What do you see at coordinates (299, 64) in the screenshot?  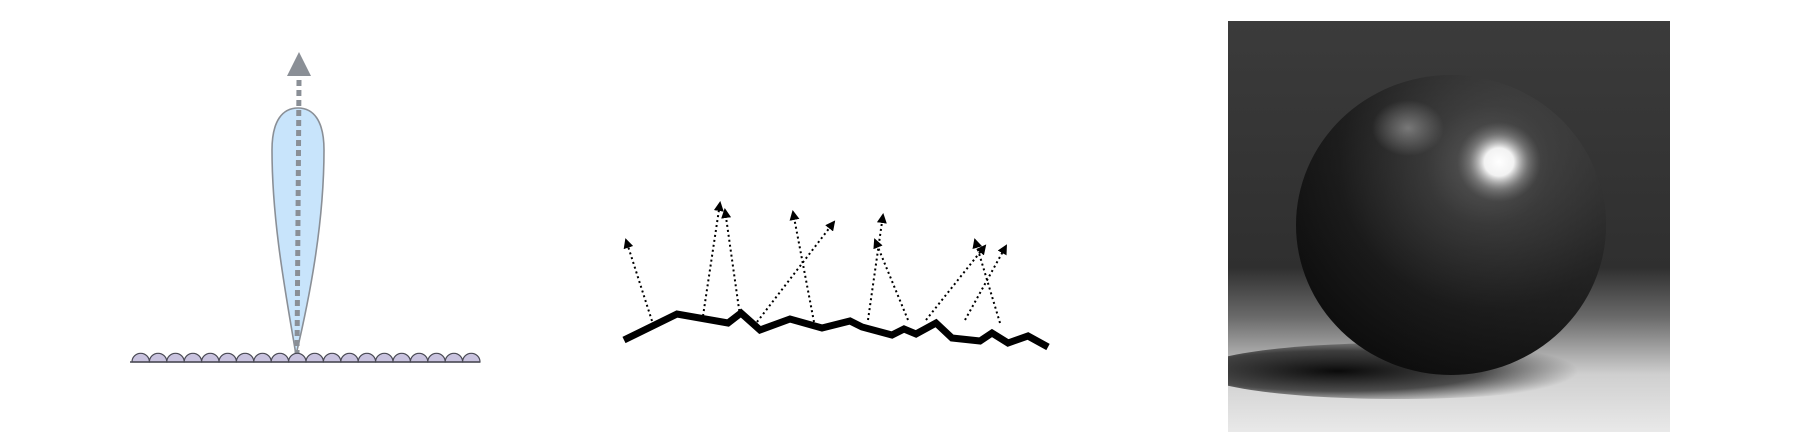 I see `up-arrow-icon` at bounding box center [299, 64].